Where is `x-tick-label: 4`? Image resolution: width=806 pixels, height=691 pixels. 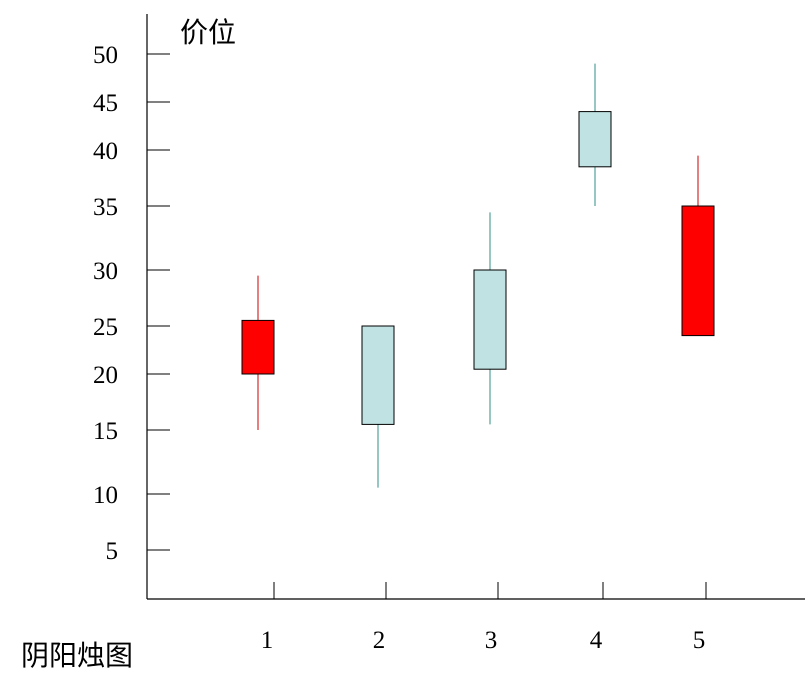 x-tick-label: 4 is located at coordinates (596, 640).